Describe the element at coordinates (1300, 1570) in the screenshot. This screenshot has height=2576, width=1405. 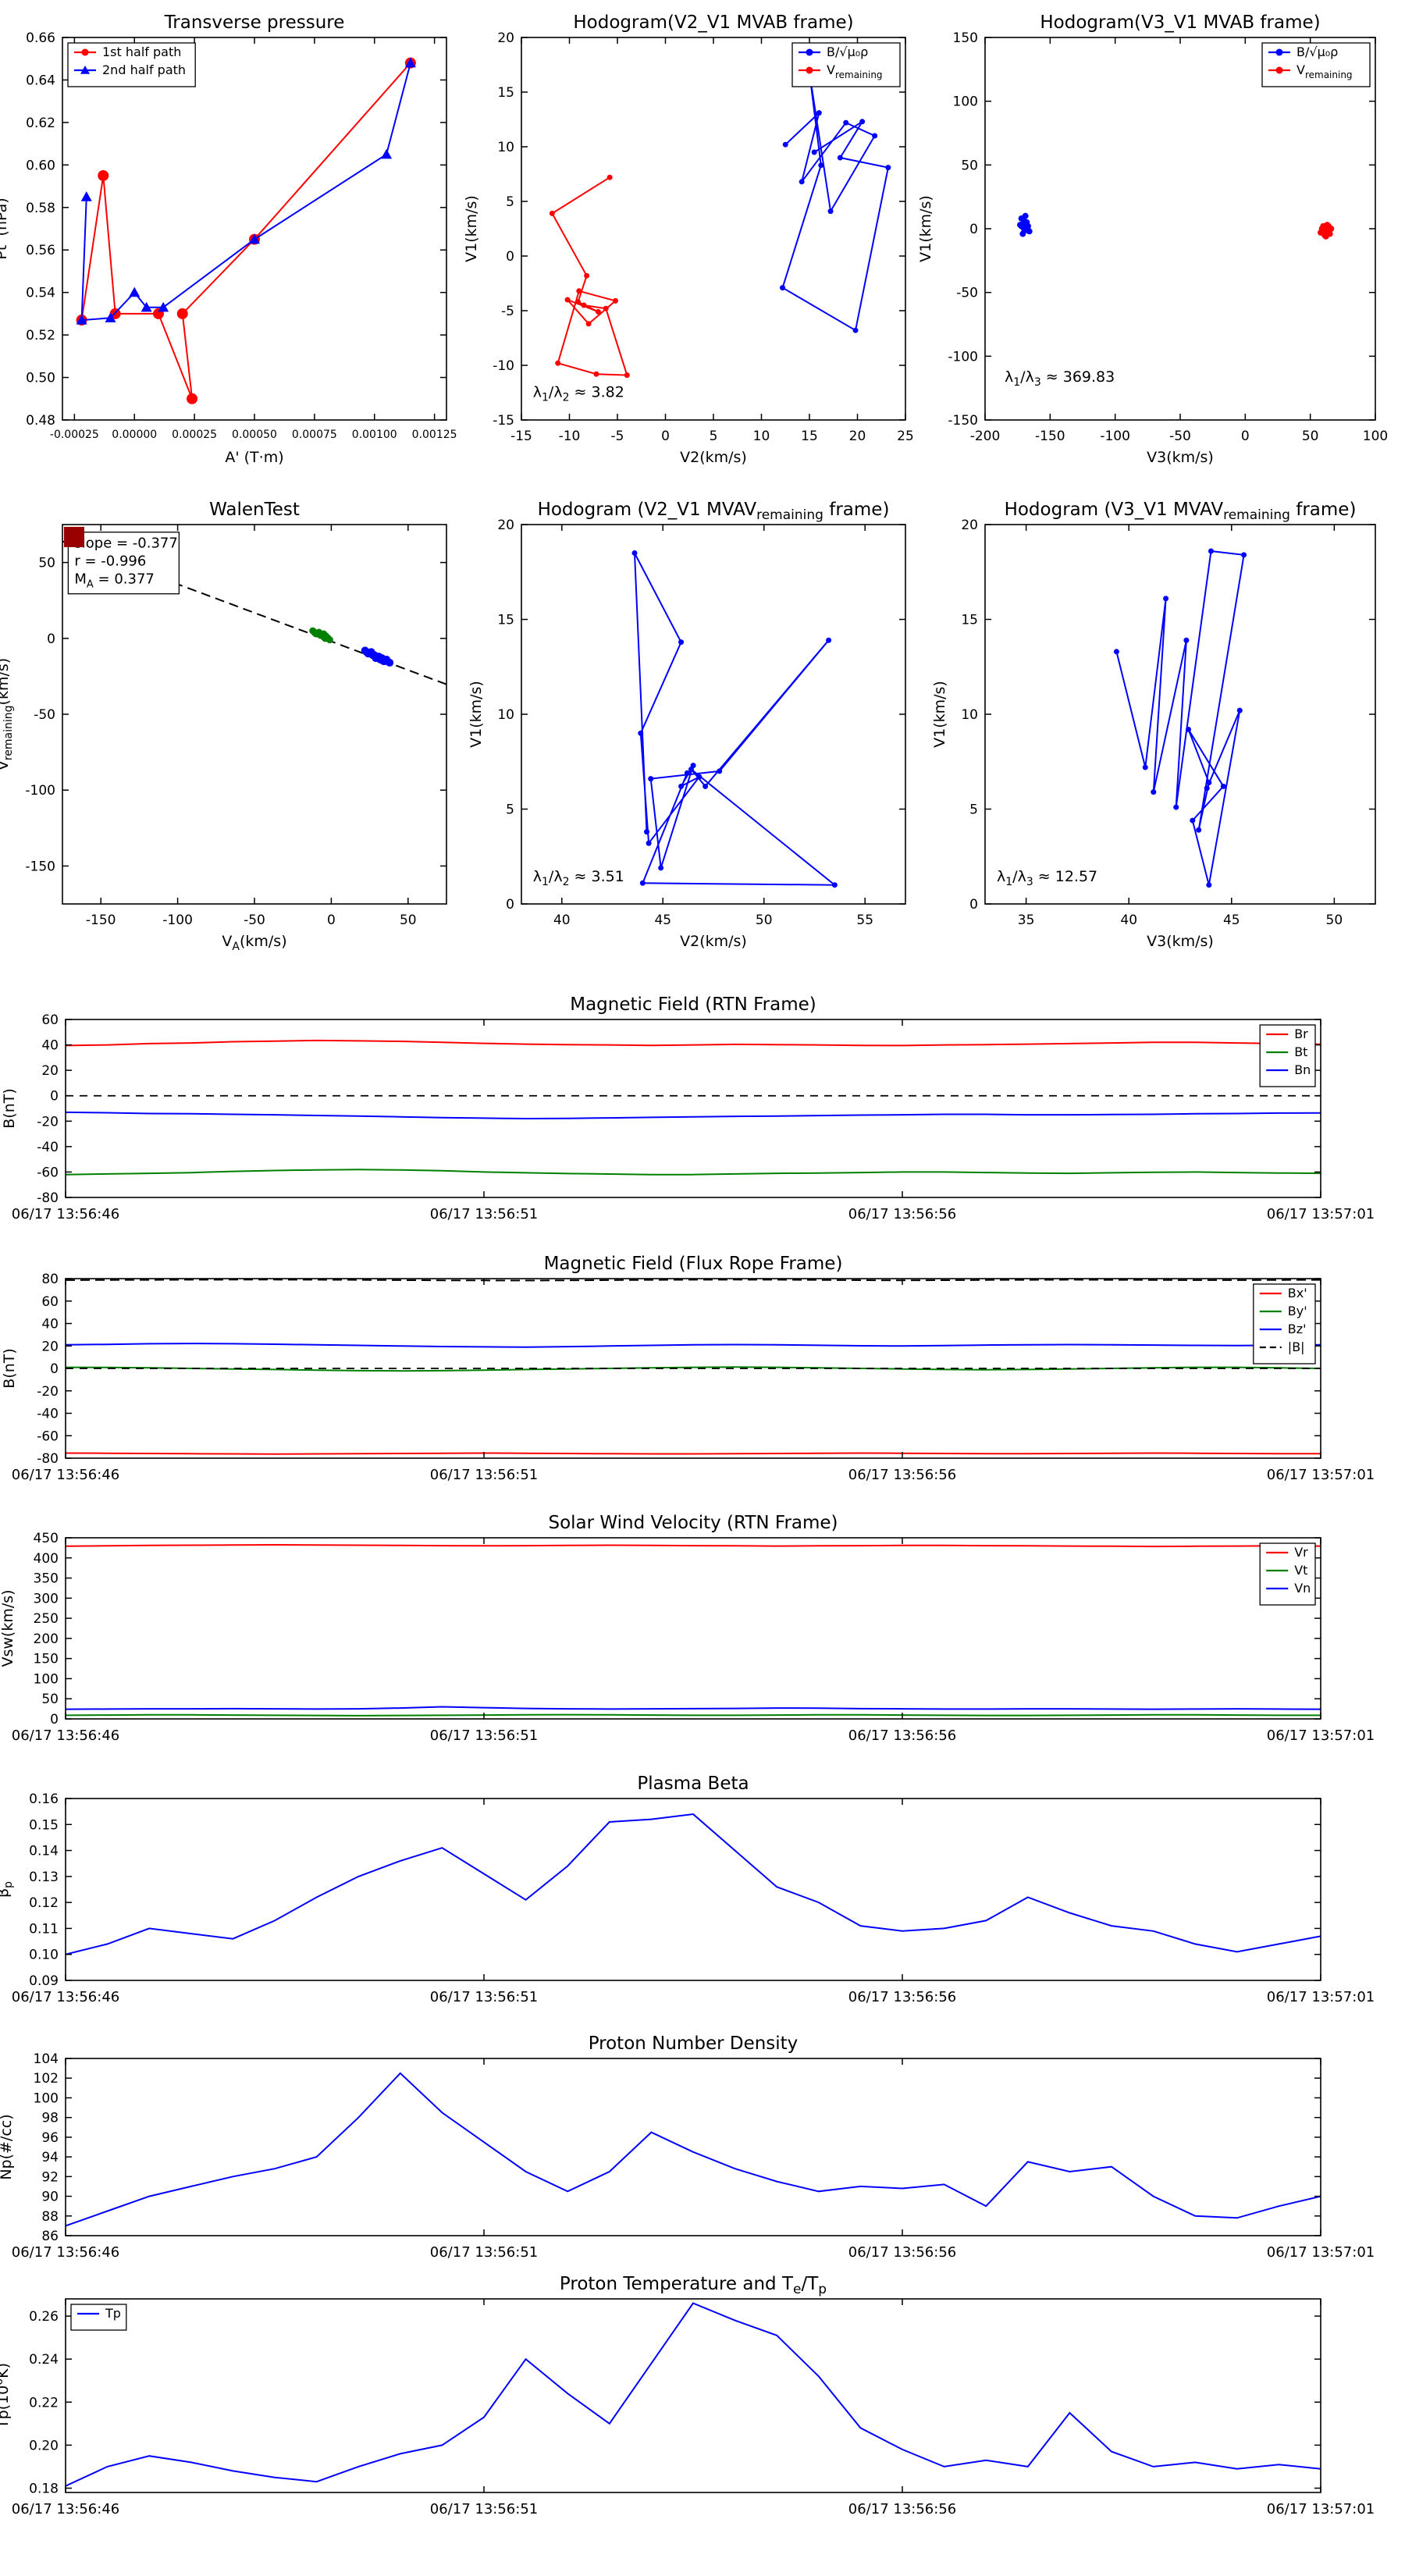
I see `svg-text: Vt` at that location.